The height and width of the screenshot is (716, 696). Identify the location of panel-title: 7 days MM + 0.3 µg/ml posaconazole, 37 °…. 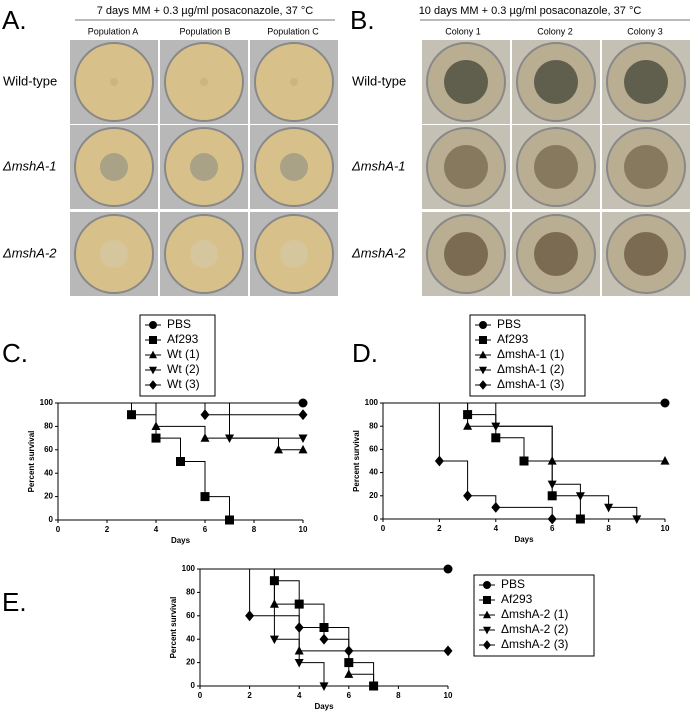
(205, 11).